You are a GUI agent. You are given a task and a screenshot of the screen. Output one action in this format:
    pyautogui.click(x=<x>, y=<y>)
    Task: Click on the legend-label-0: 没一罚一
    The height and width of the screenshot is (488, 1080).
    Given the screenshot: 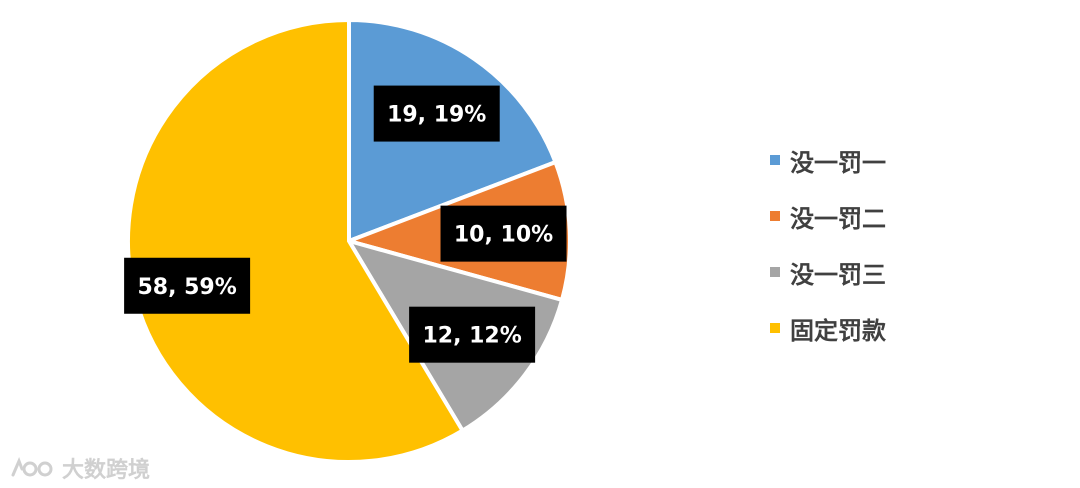 What is the action you would take?
    pyautogui.click(x=838, y=162)
    